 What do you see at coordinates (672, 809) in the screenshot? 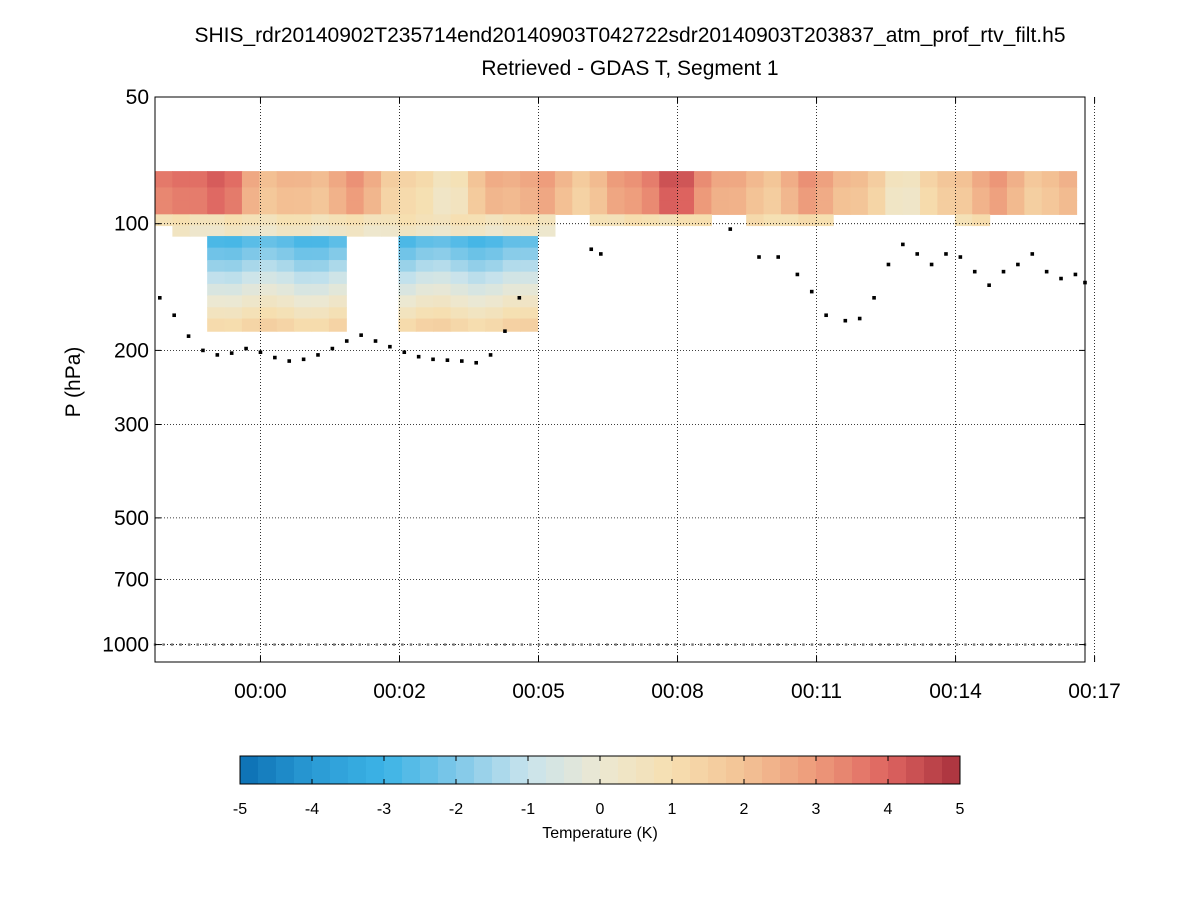
I see `colorbar-tick-label: 1` at bounding box center [672, 809].